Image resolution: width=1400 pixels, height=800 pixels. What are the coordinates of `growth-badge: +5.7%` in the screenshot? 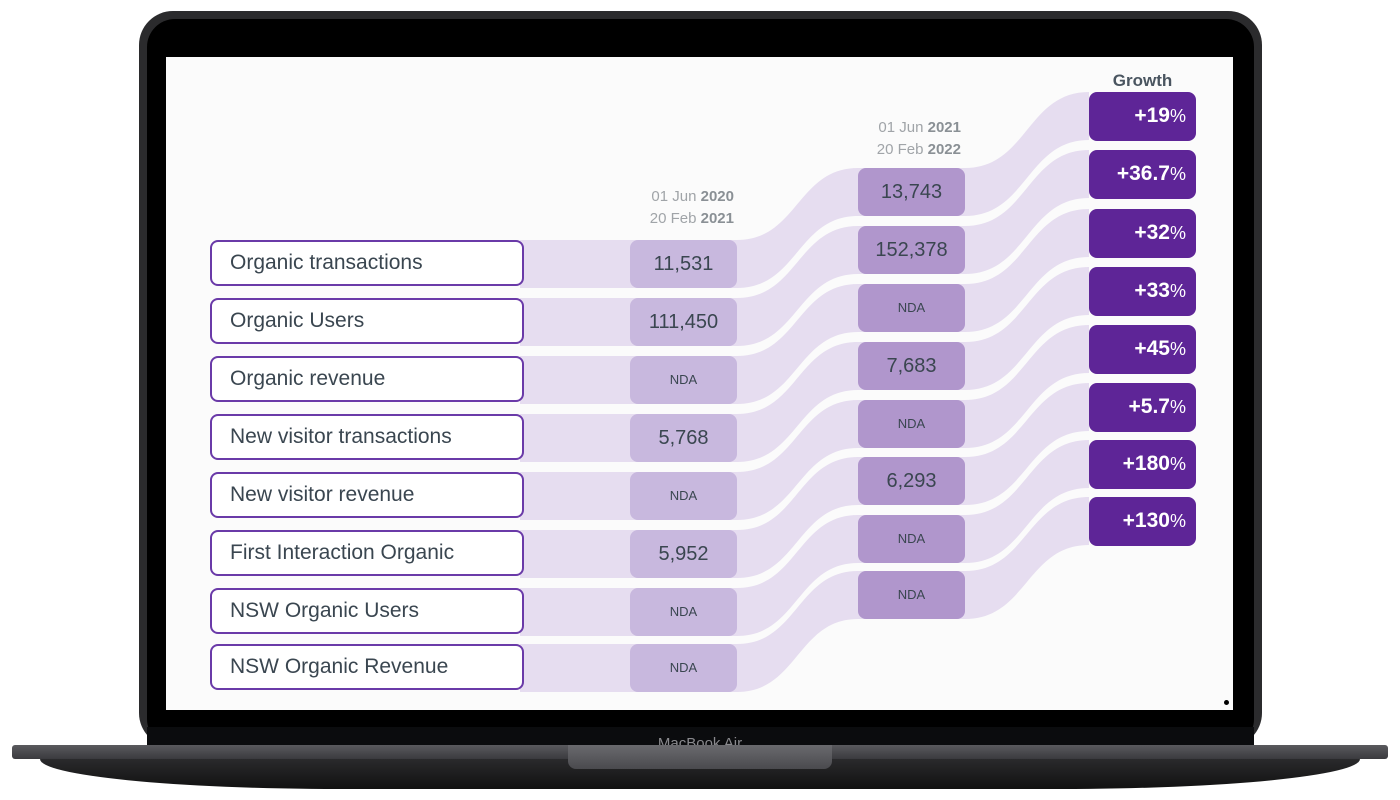 It's located at (1142, 407).